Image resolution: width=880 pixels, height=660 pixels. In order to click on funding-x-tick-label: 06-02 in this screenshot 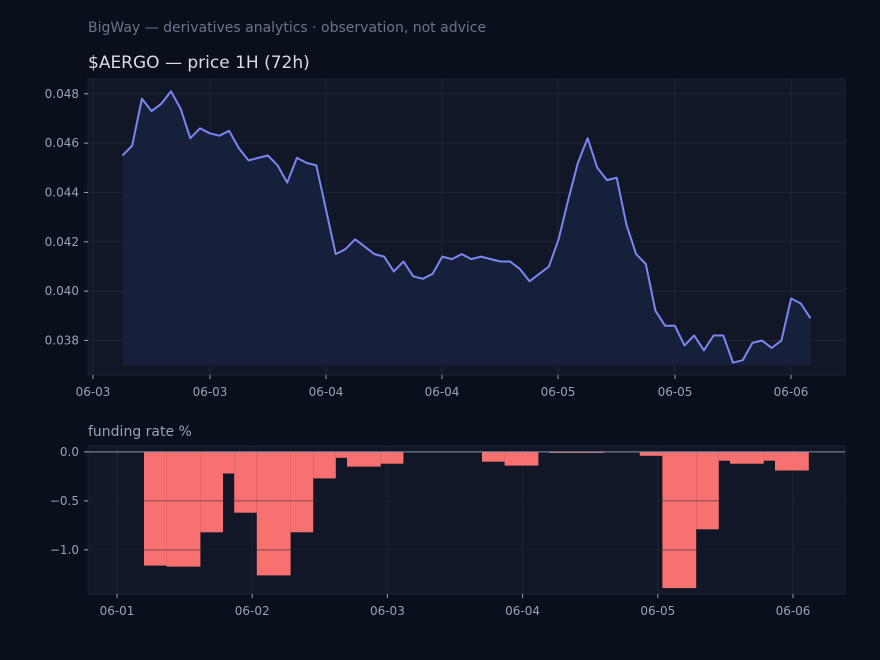, I will do `click(252, 611)`.